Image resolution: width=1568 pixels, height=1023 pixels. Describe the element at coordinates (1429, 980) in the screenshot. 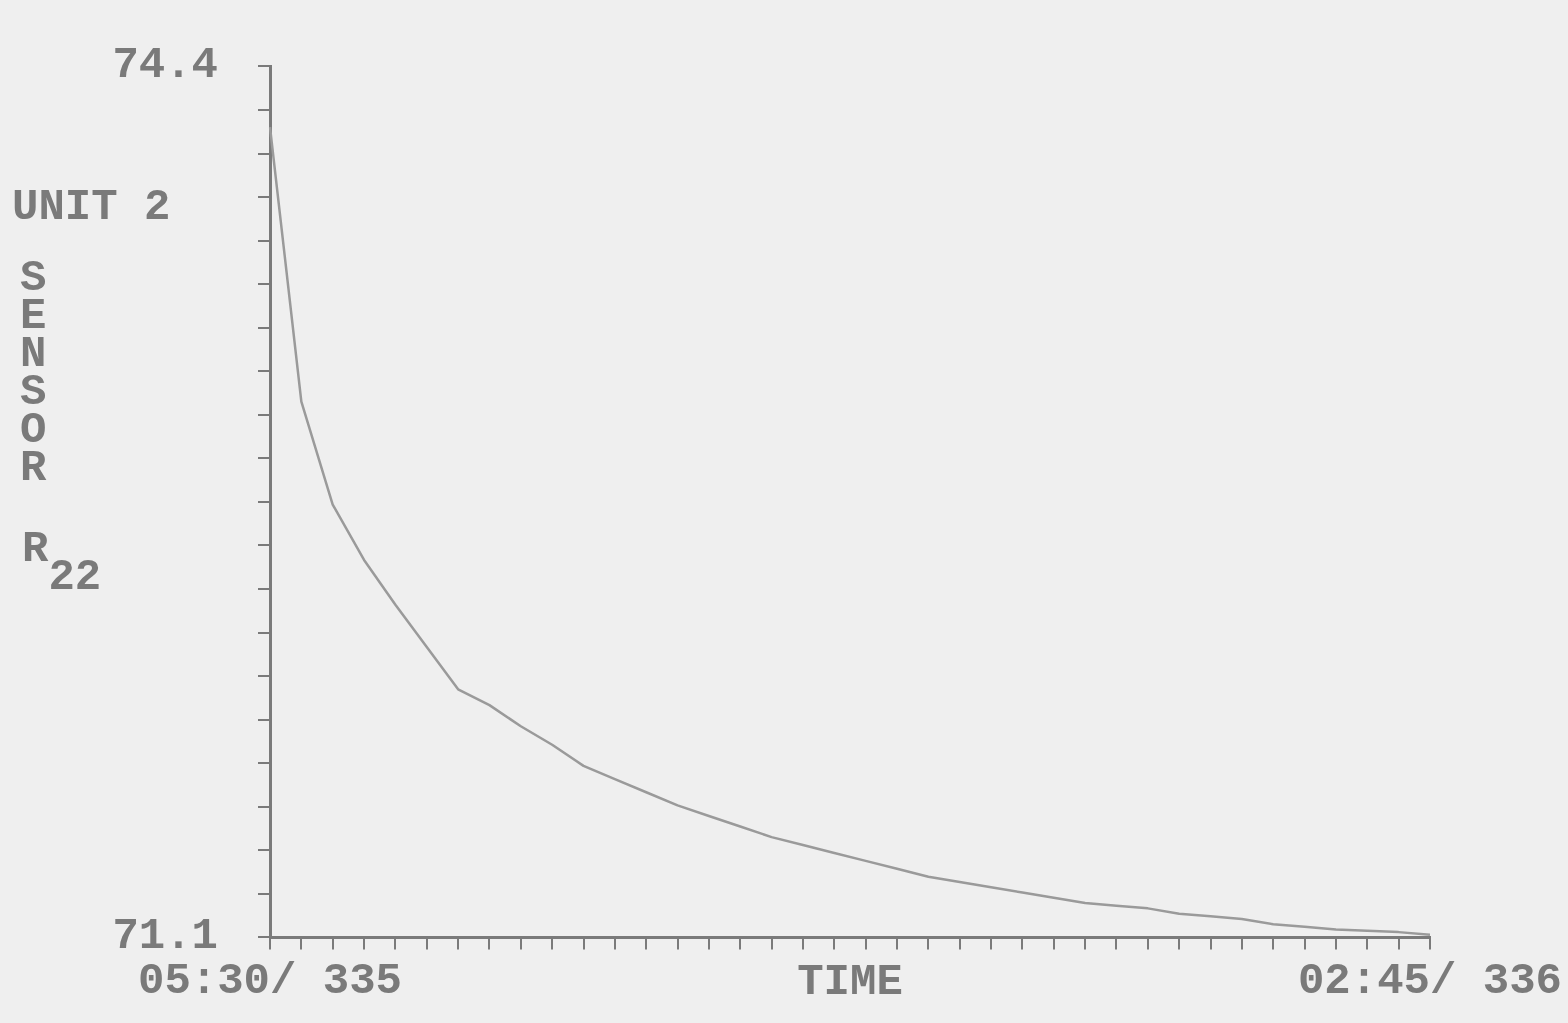

I see `x-tick-label: 02:45/ 336` at that location.